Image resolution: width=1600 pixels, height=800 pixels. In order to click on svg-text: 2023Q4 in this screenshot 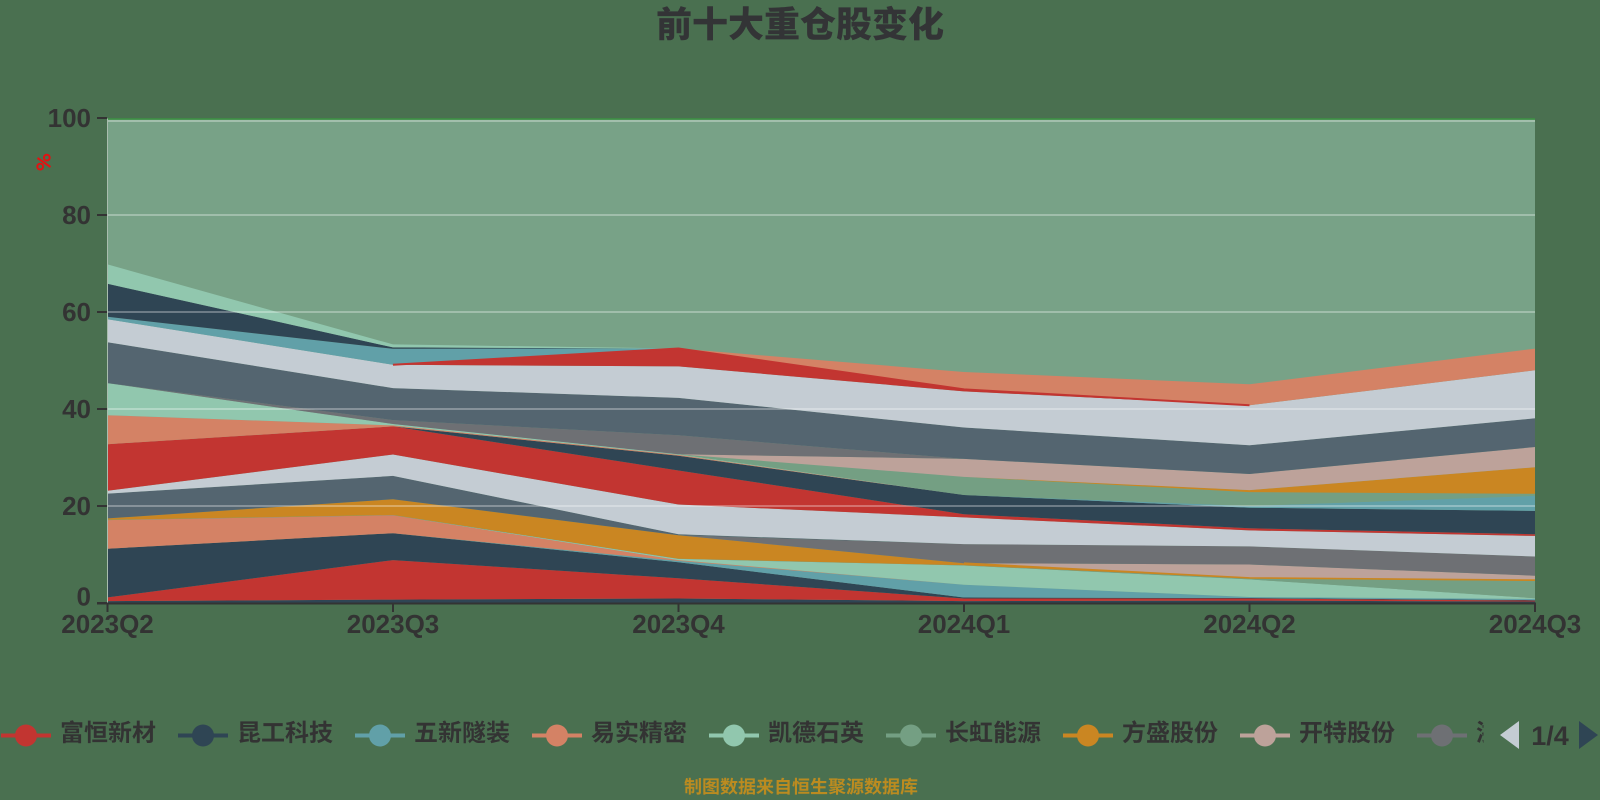, I will do `click(678, 624)`.